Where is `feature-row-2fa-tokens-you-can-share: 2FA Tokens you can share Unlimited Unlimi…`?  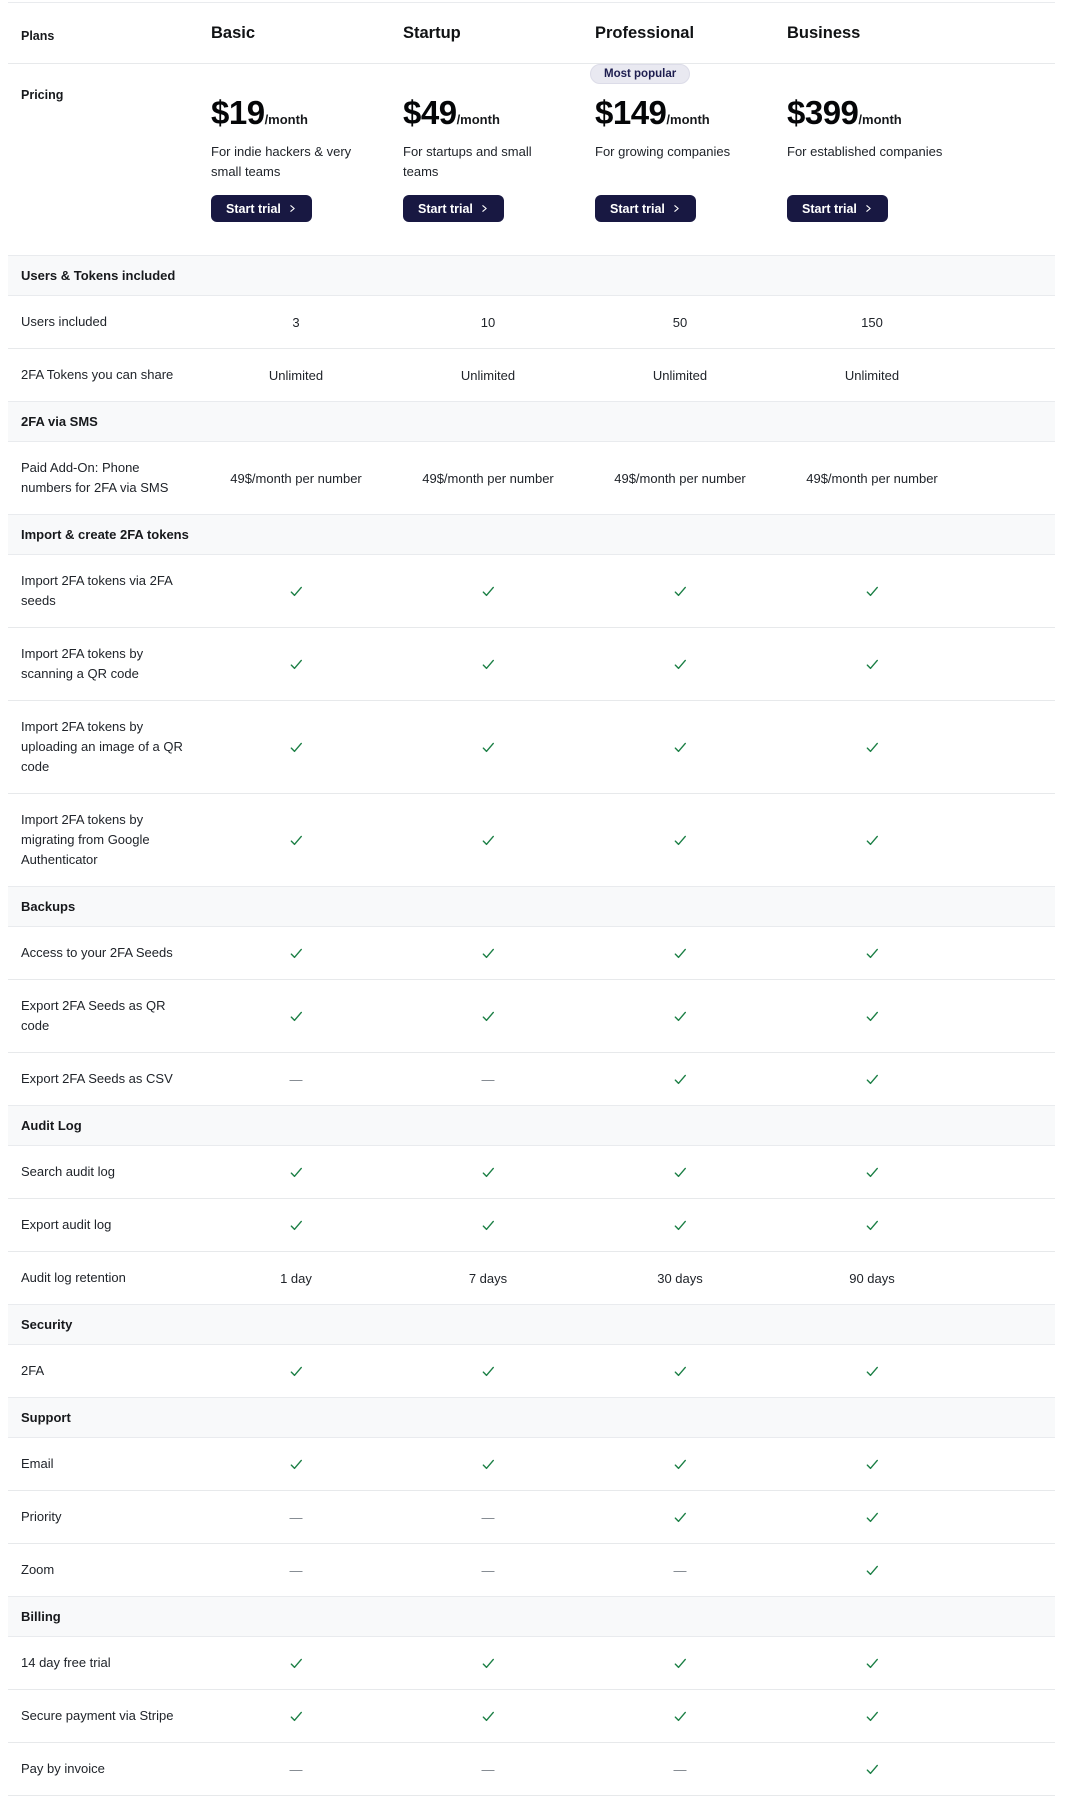
feature-row-2fa-tokens-you-can-share: 2FA Tokens you can share Unlimited Unlimi… is located at coordinates (531, 375).